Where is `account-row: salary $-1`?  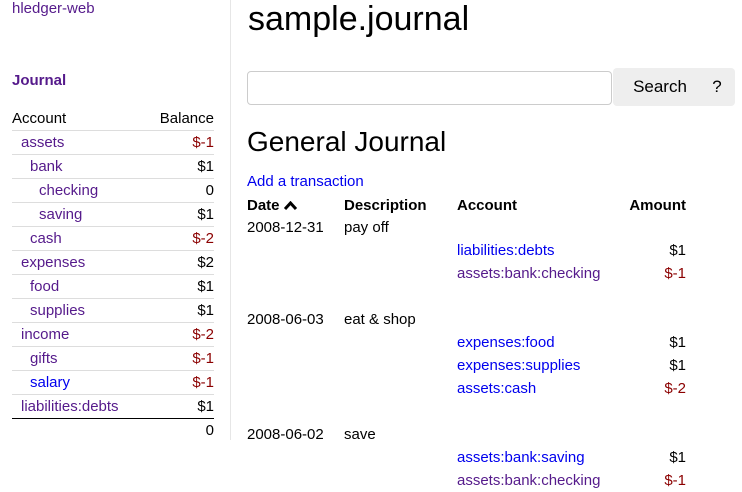
account-row: salary $-1 is located at coordinates (113, 382).